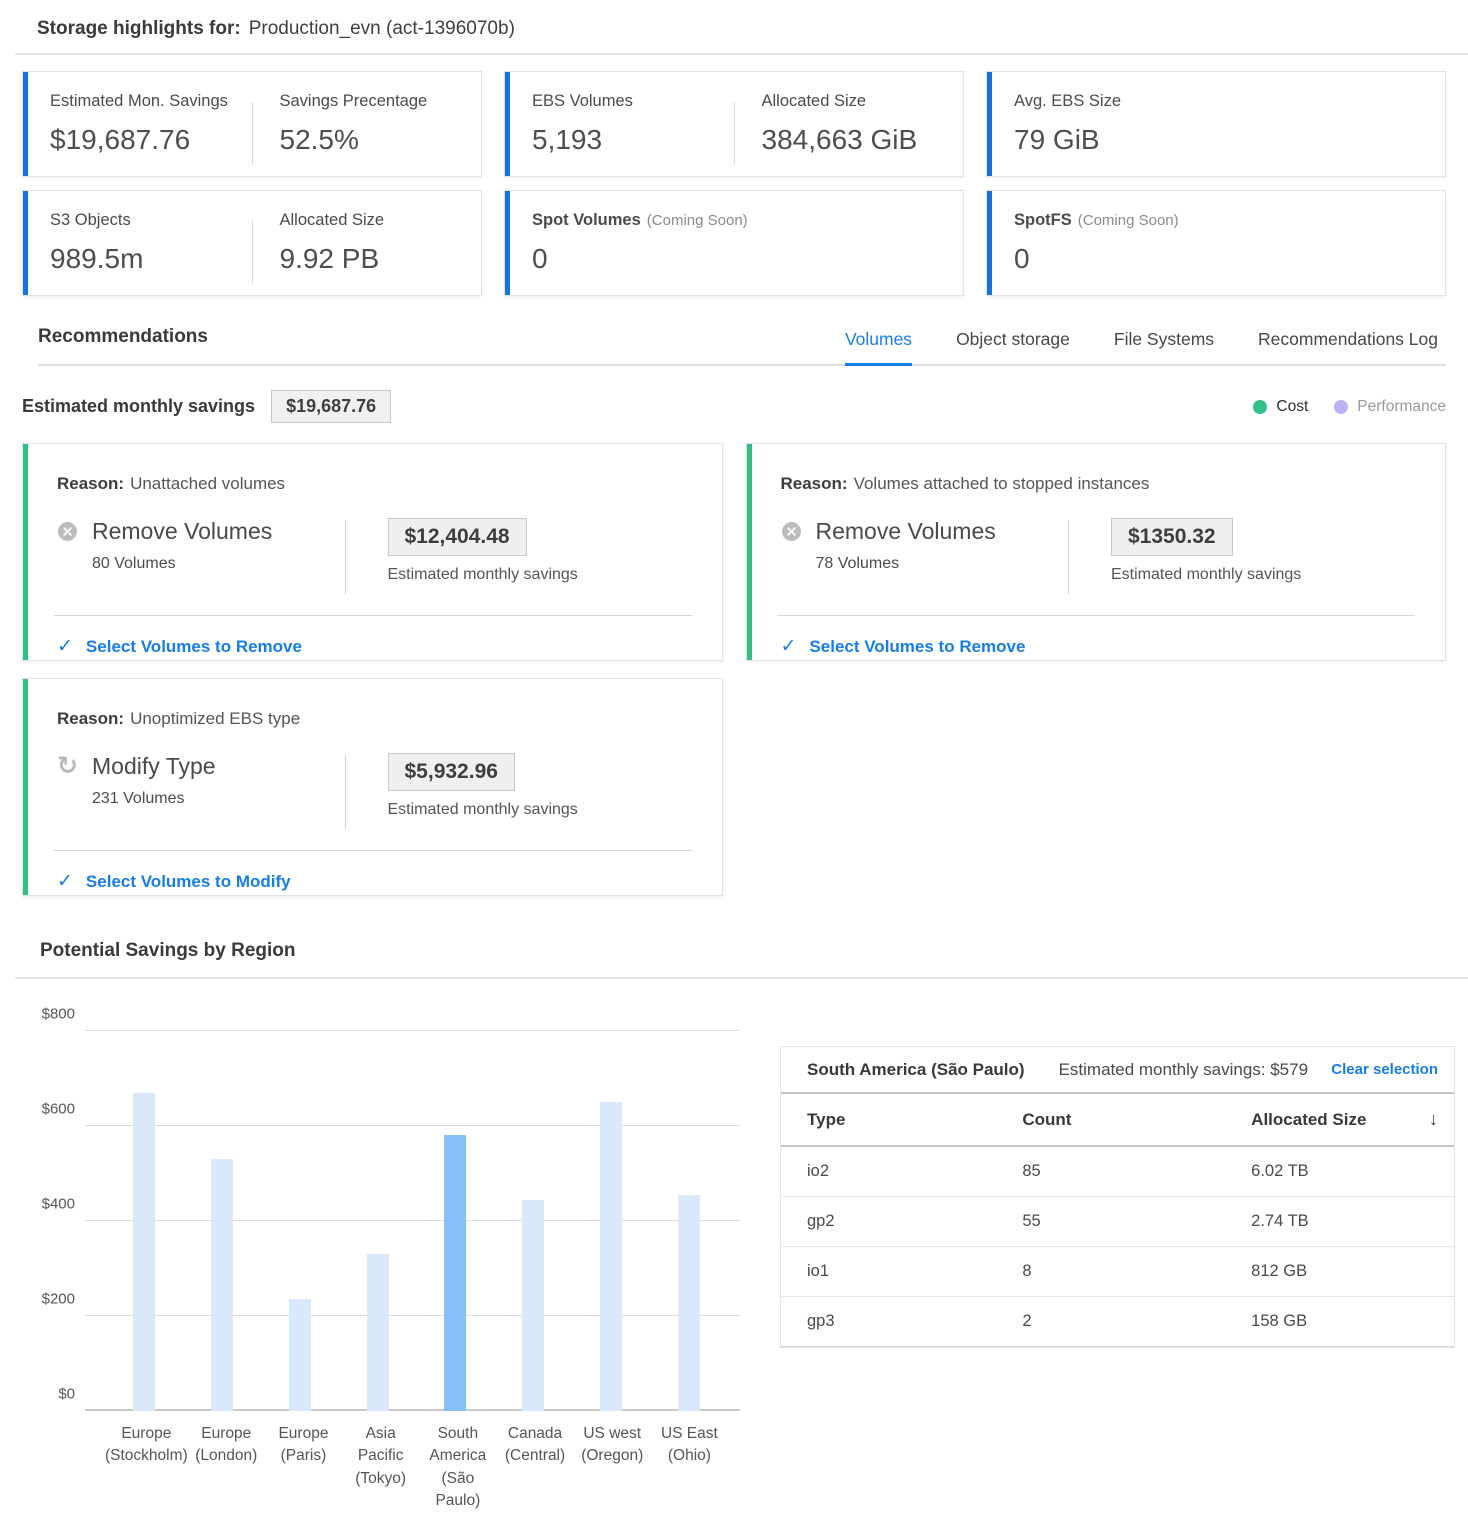  Describe the element at coordinates (146, 1433) in the screenshot. I see `x-axis-label-region: Europe` at that location.